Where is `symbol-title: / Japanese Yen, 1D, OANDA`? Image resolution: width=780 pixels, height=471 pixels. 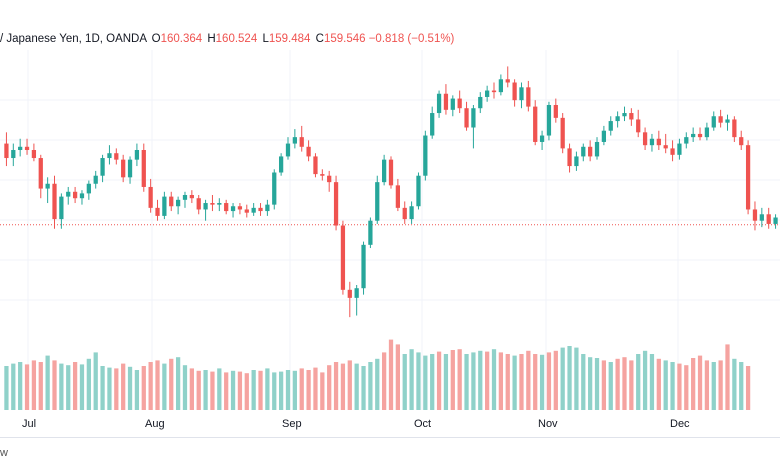 symbol-title: / Japanese Yen, 1D, OANDA is located at coordinates (73, 39).